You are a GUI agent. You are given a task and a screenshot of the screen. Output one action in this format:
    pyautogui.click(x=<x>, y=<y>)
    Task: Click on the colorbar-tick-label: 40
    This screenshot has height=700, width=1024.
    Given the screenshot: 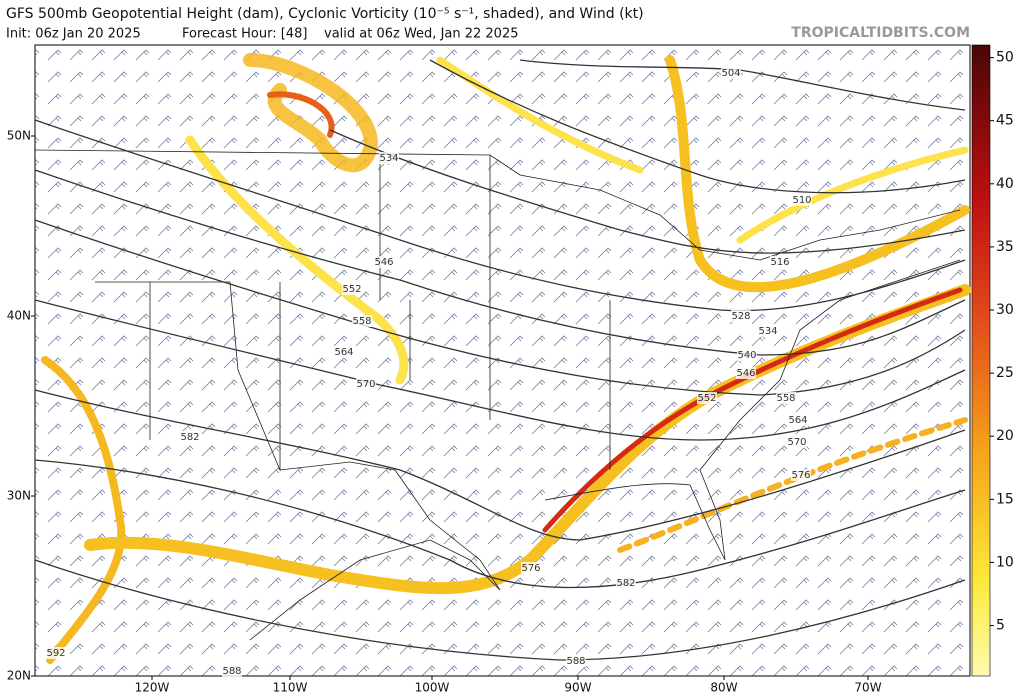 What is the action you would take?
    pyautogui.click(x=1005, y=184)
    